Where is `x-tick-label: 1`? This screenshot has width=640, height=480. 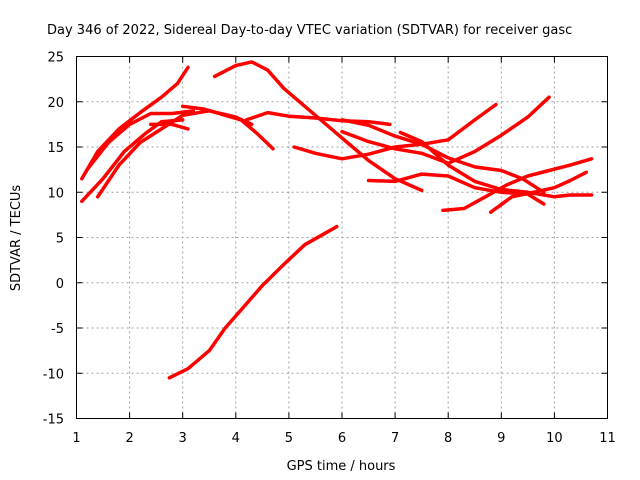
x-tick-label: 1 is located at coordinates (76, 438).